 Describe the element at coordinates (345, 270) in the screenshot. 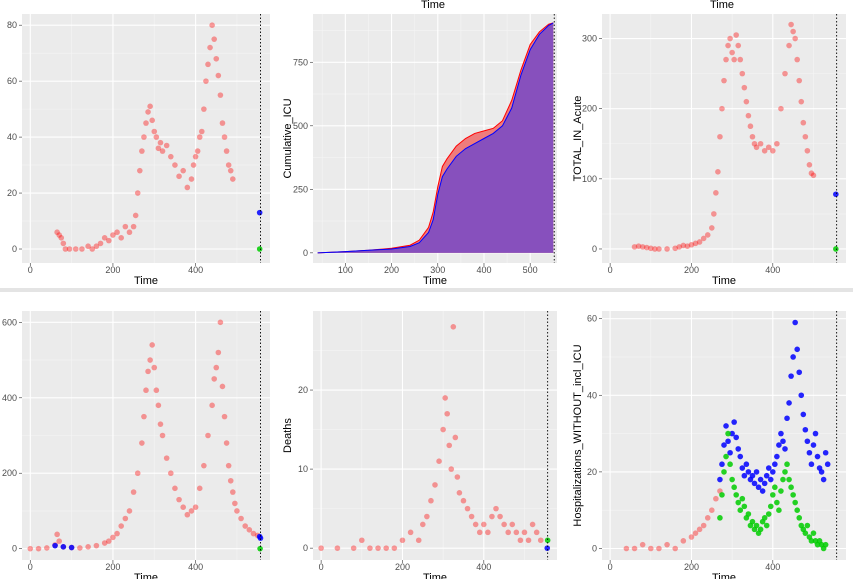

I see `x-tick-label: 100` at that location.